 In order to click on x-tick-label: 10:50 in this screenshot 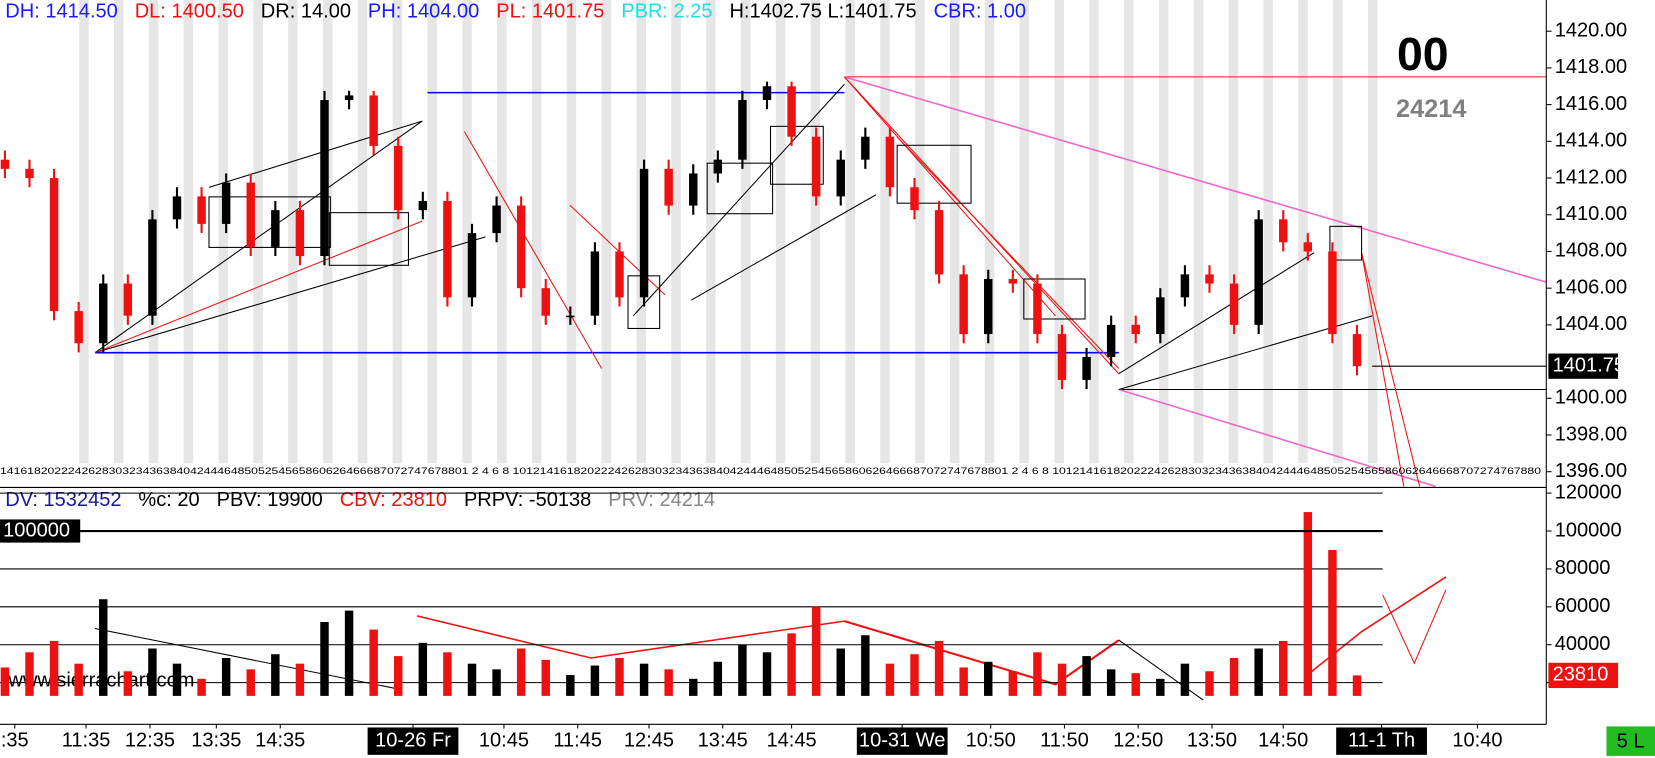, I will do `click(991, 740)`.